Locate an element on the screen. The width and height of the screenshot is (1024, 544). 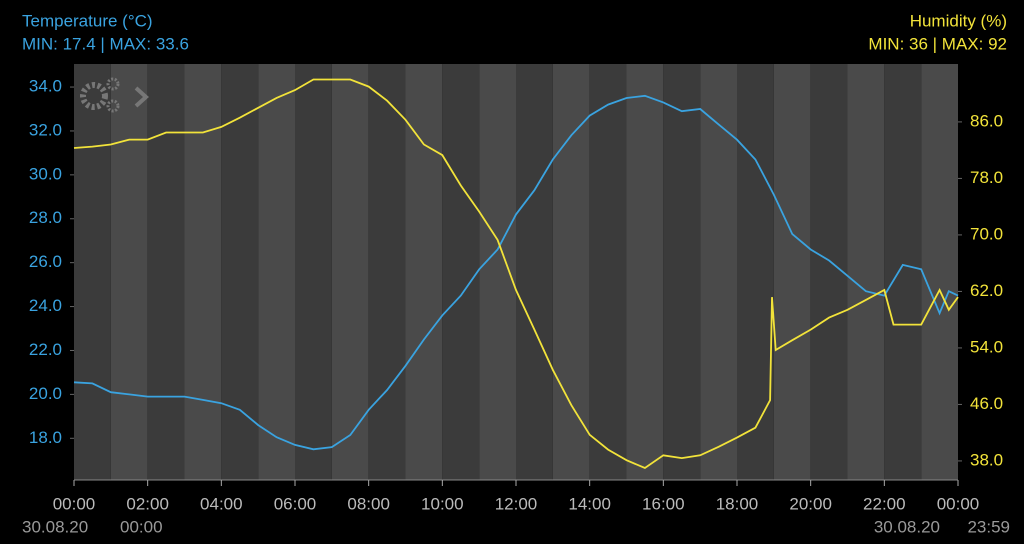
x-tick-label: 22:00 is located at coordinates (884, 503).